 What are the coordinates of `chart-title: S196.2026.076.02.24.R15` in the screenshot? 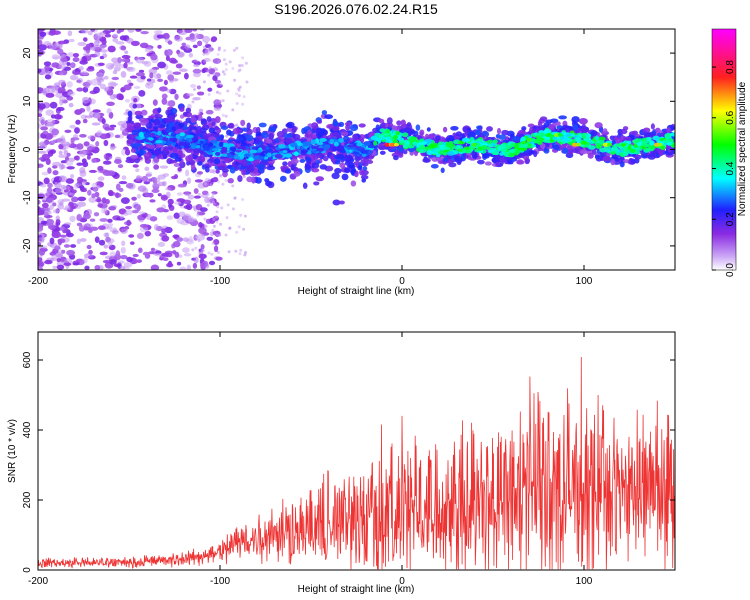 It's located at (356, 9).